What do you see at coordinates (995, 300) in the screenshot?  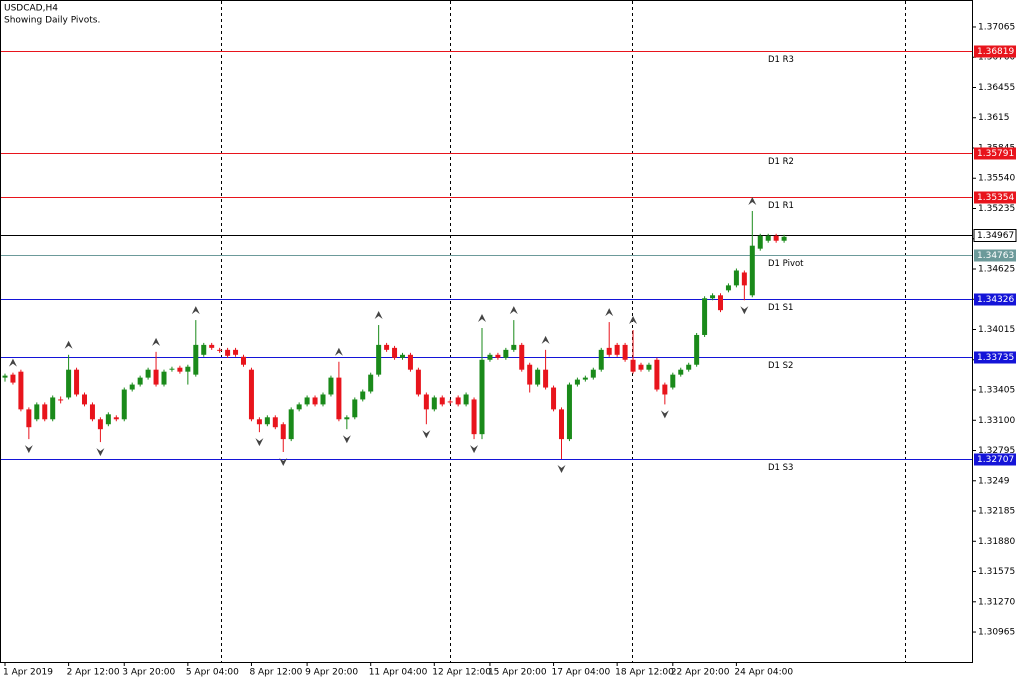 I see `price-box-label: 1.34326` at bounding box center [995, 300].